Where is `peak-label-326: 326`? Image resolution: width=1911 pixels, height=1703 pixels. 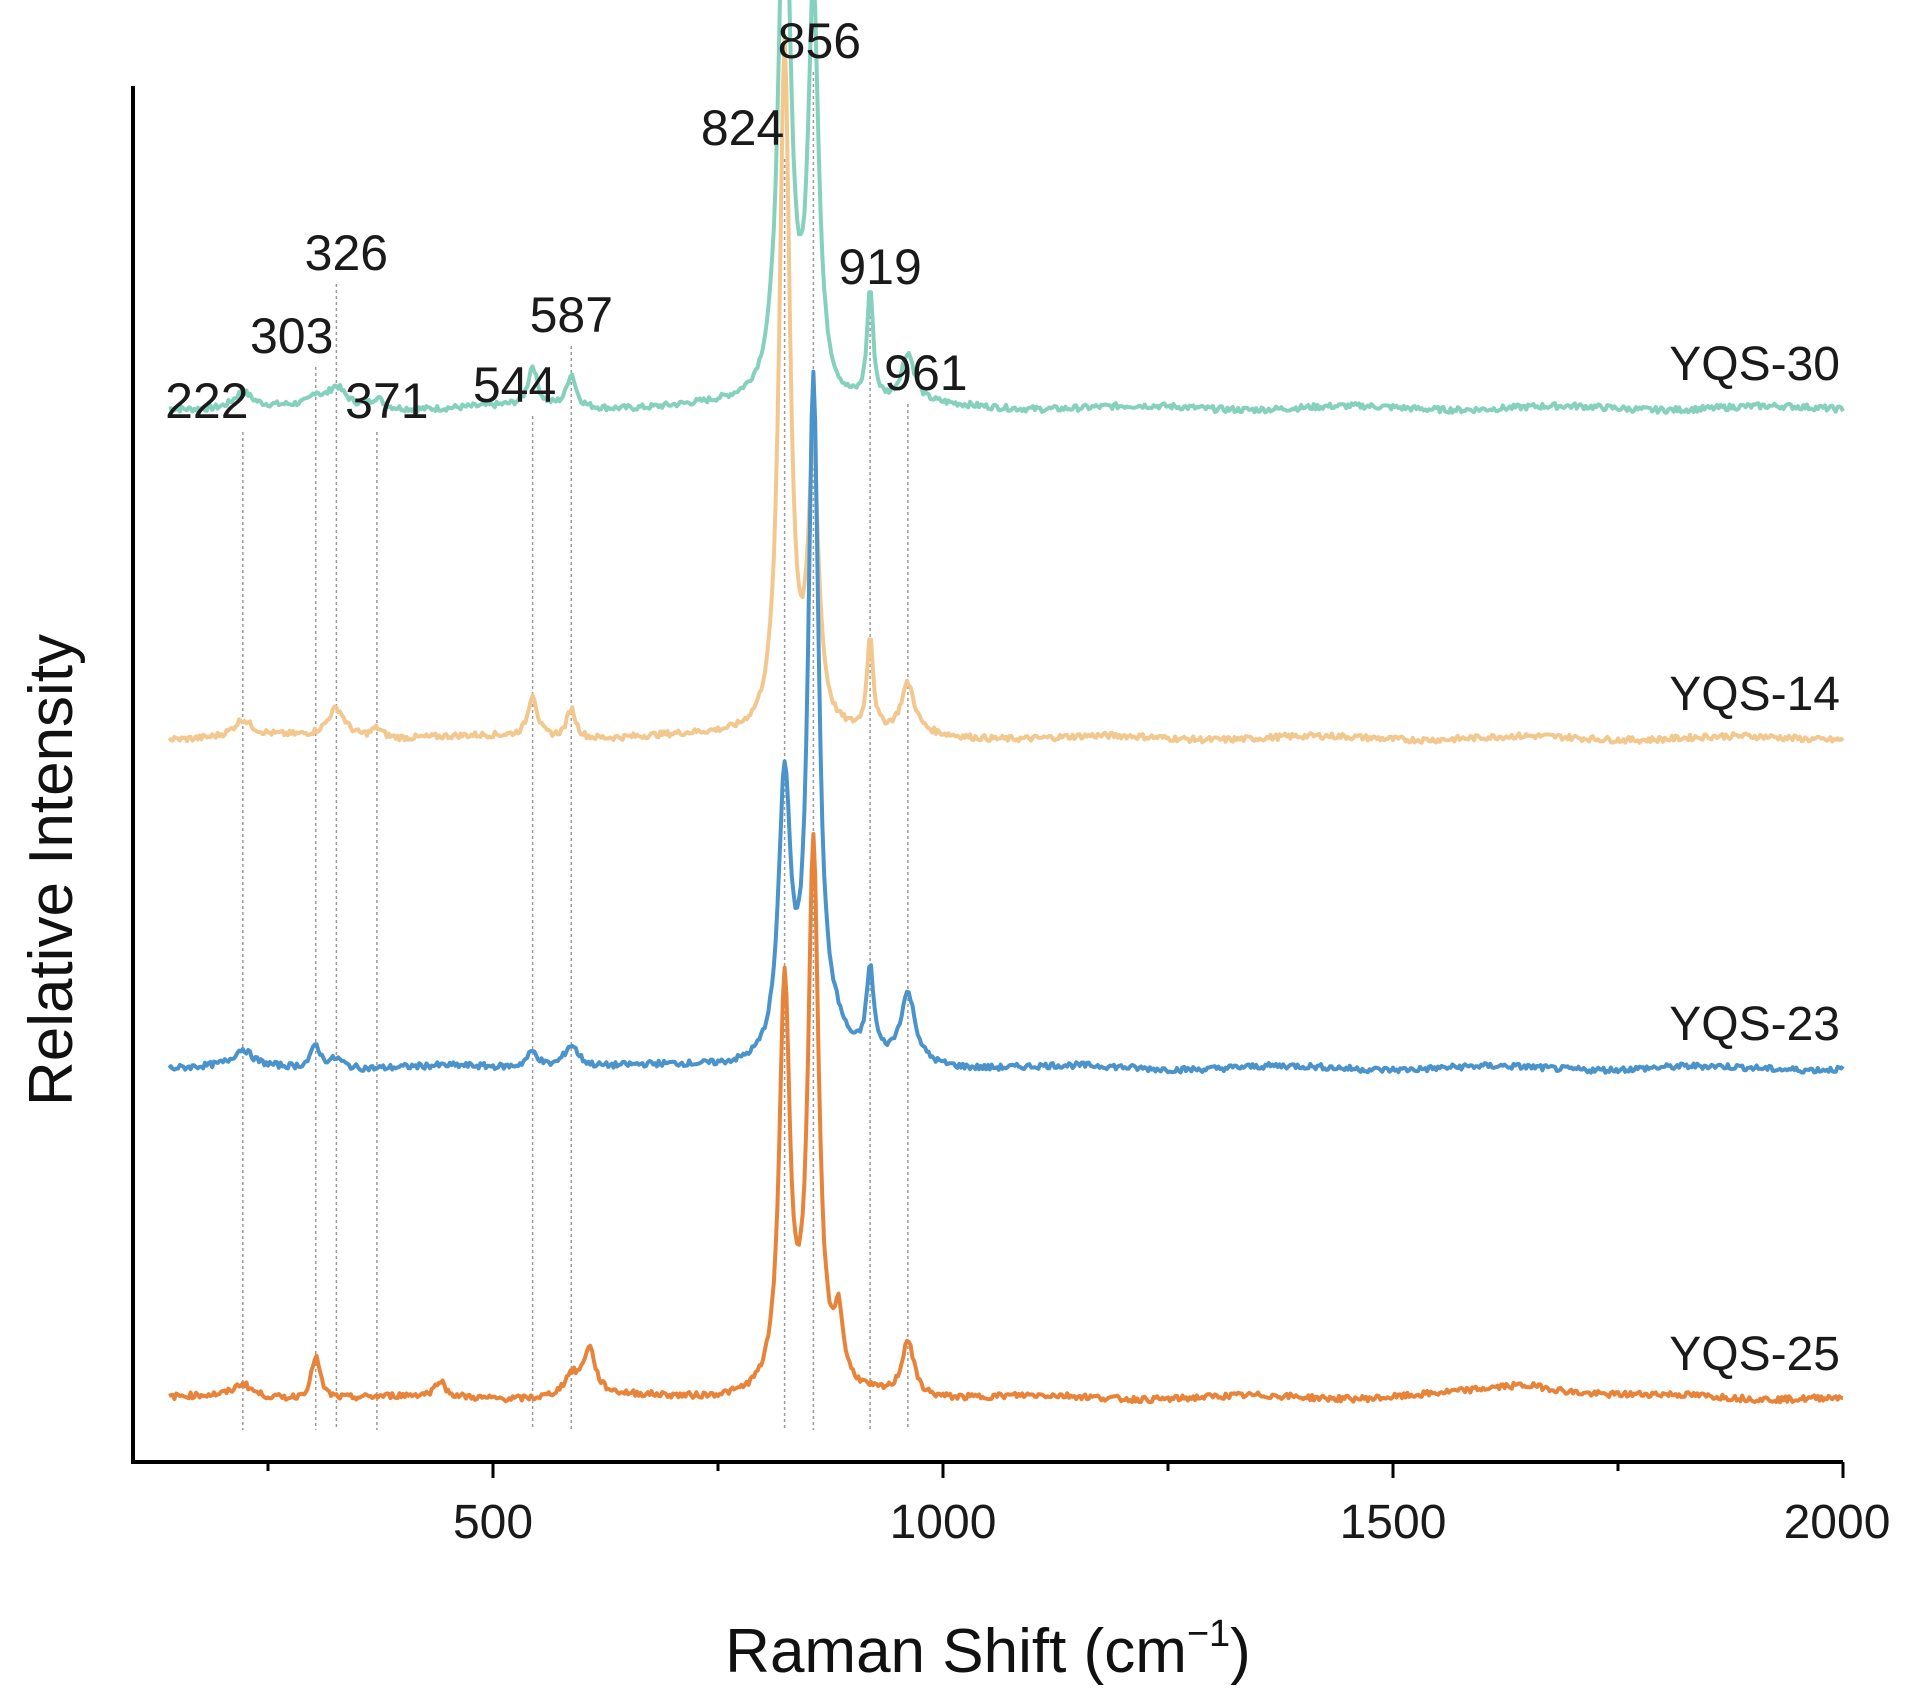 peak-label-326: 326 is located at coordinates (346, 253).